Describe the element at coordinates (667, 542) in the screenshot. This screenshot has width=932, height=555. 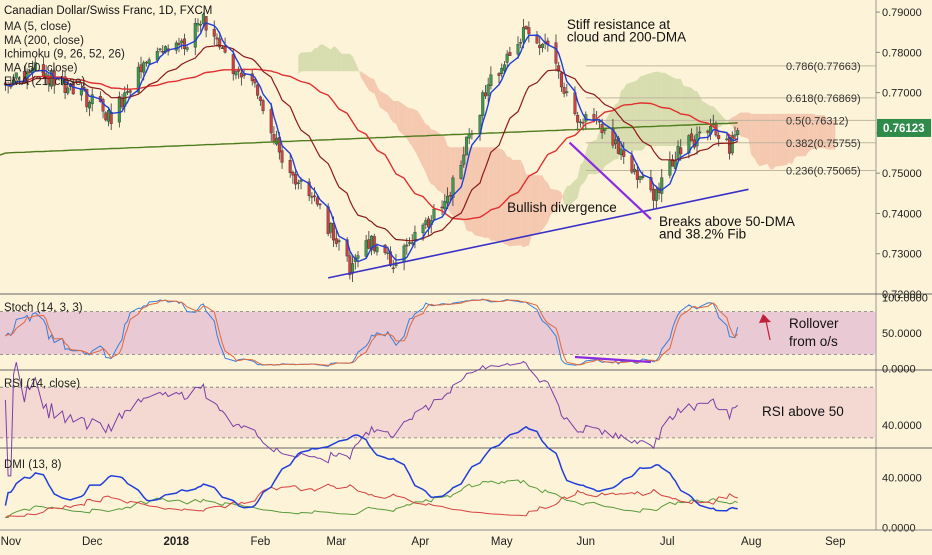
I see `x-tick-label-8: Jul` at that location.